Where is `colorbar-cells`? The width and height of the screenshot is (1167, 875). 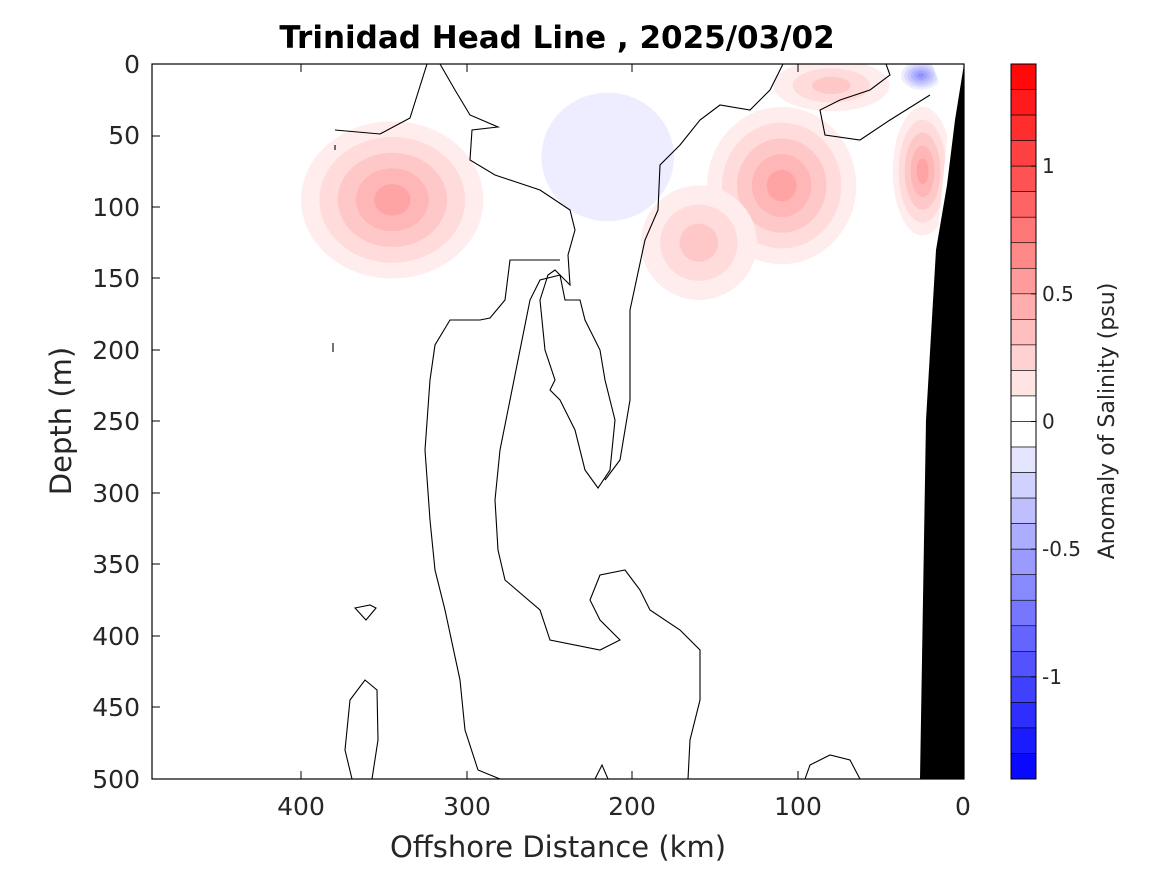 colorbar-cells is located at coordinates (1023, 421).